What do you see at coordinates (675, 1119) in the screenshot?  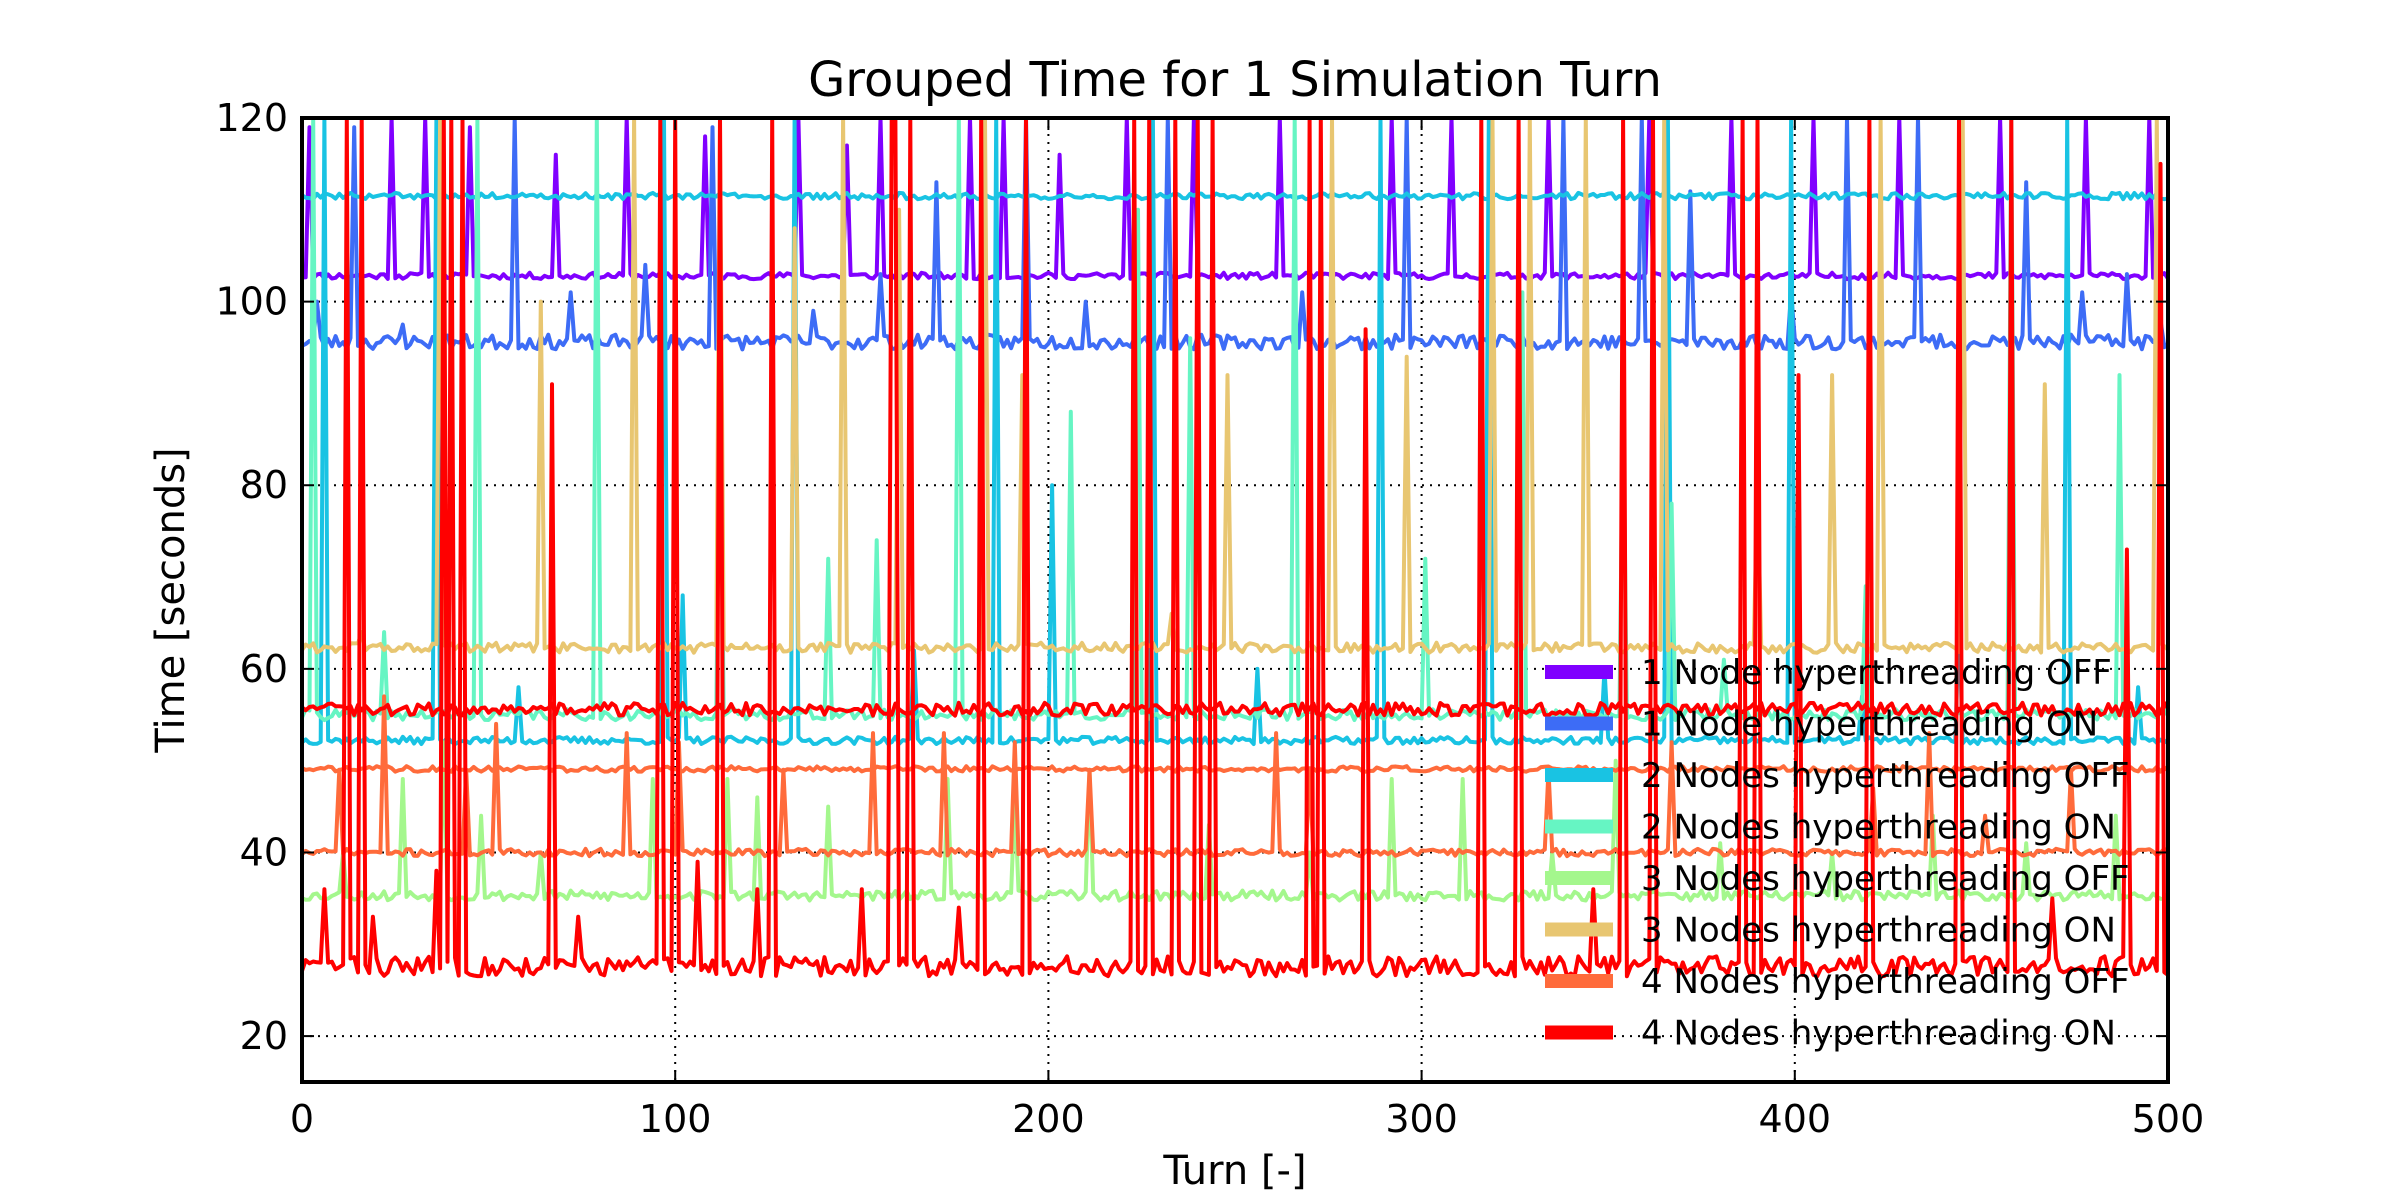 I see `x-tick-label: 100` at bounding box center [675, 1119].